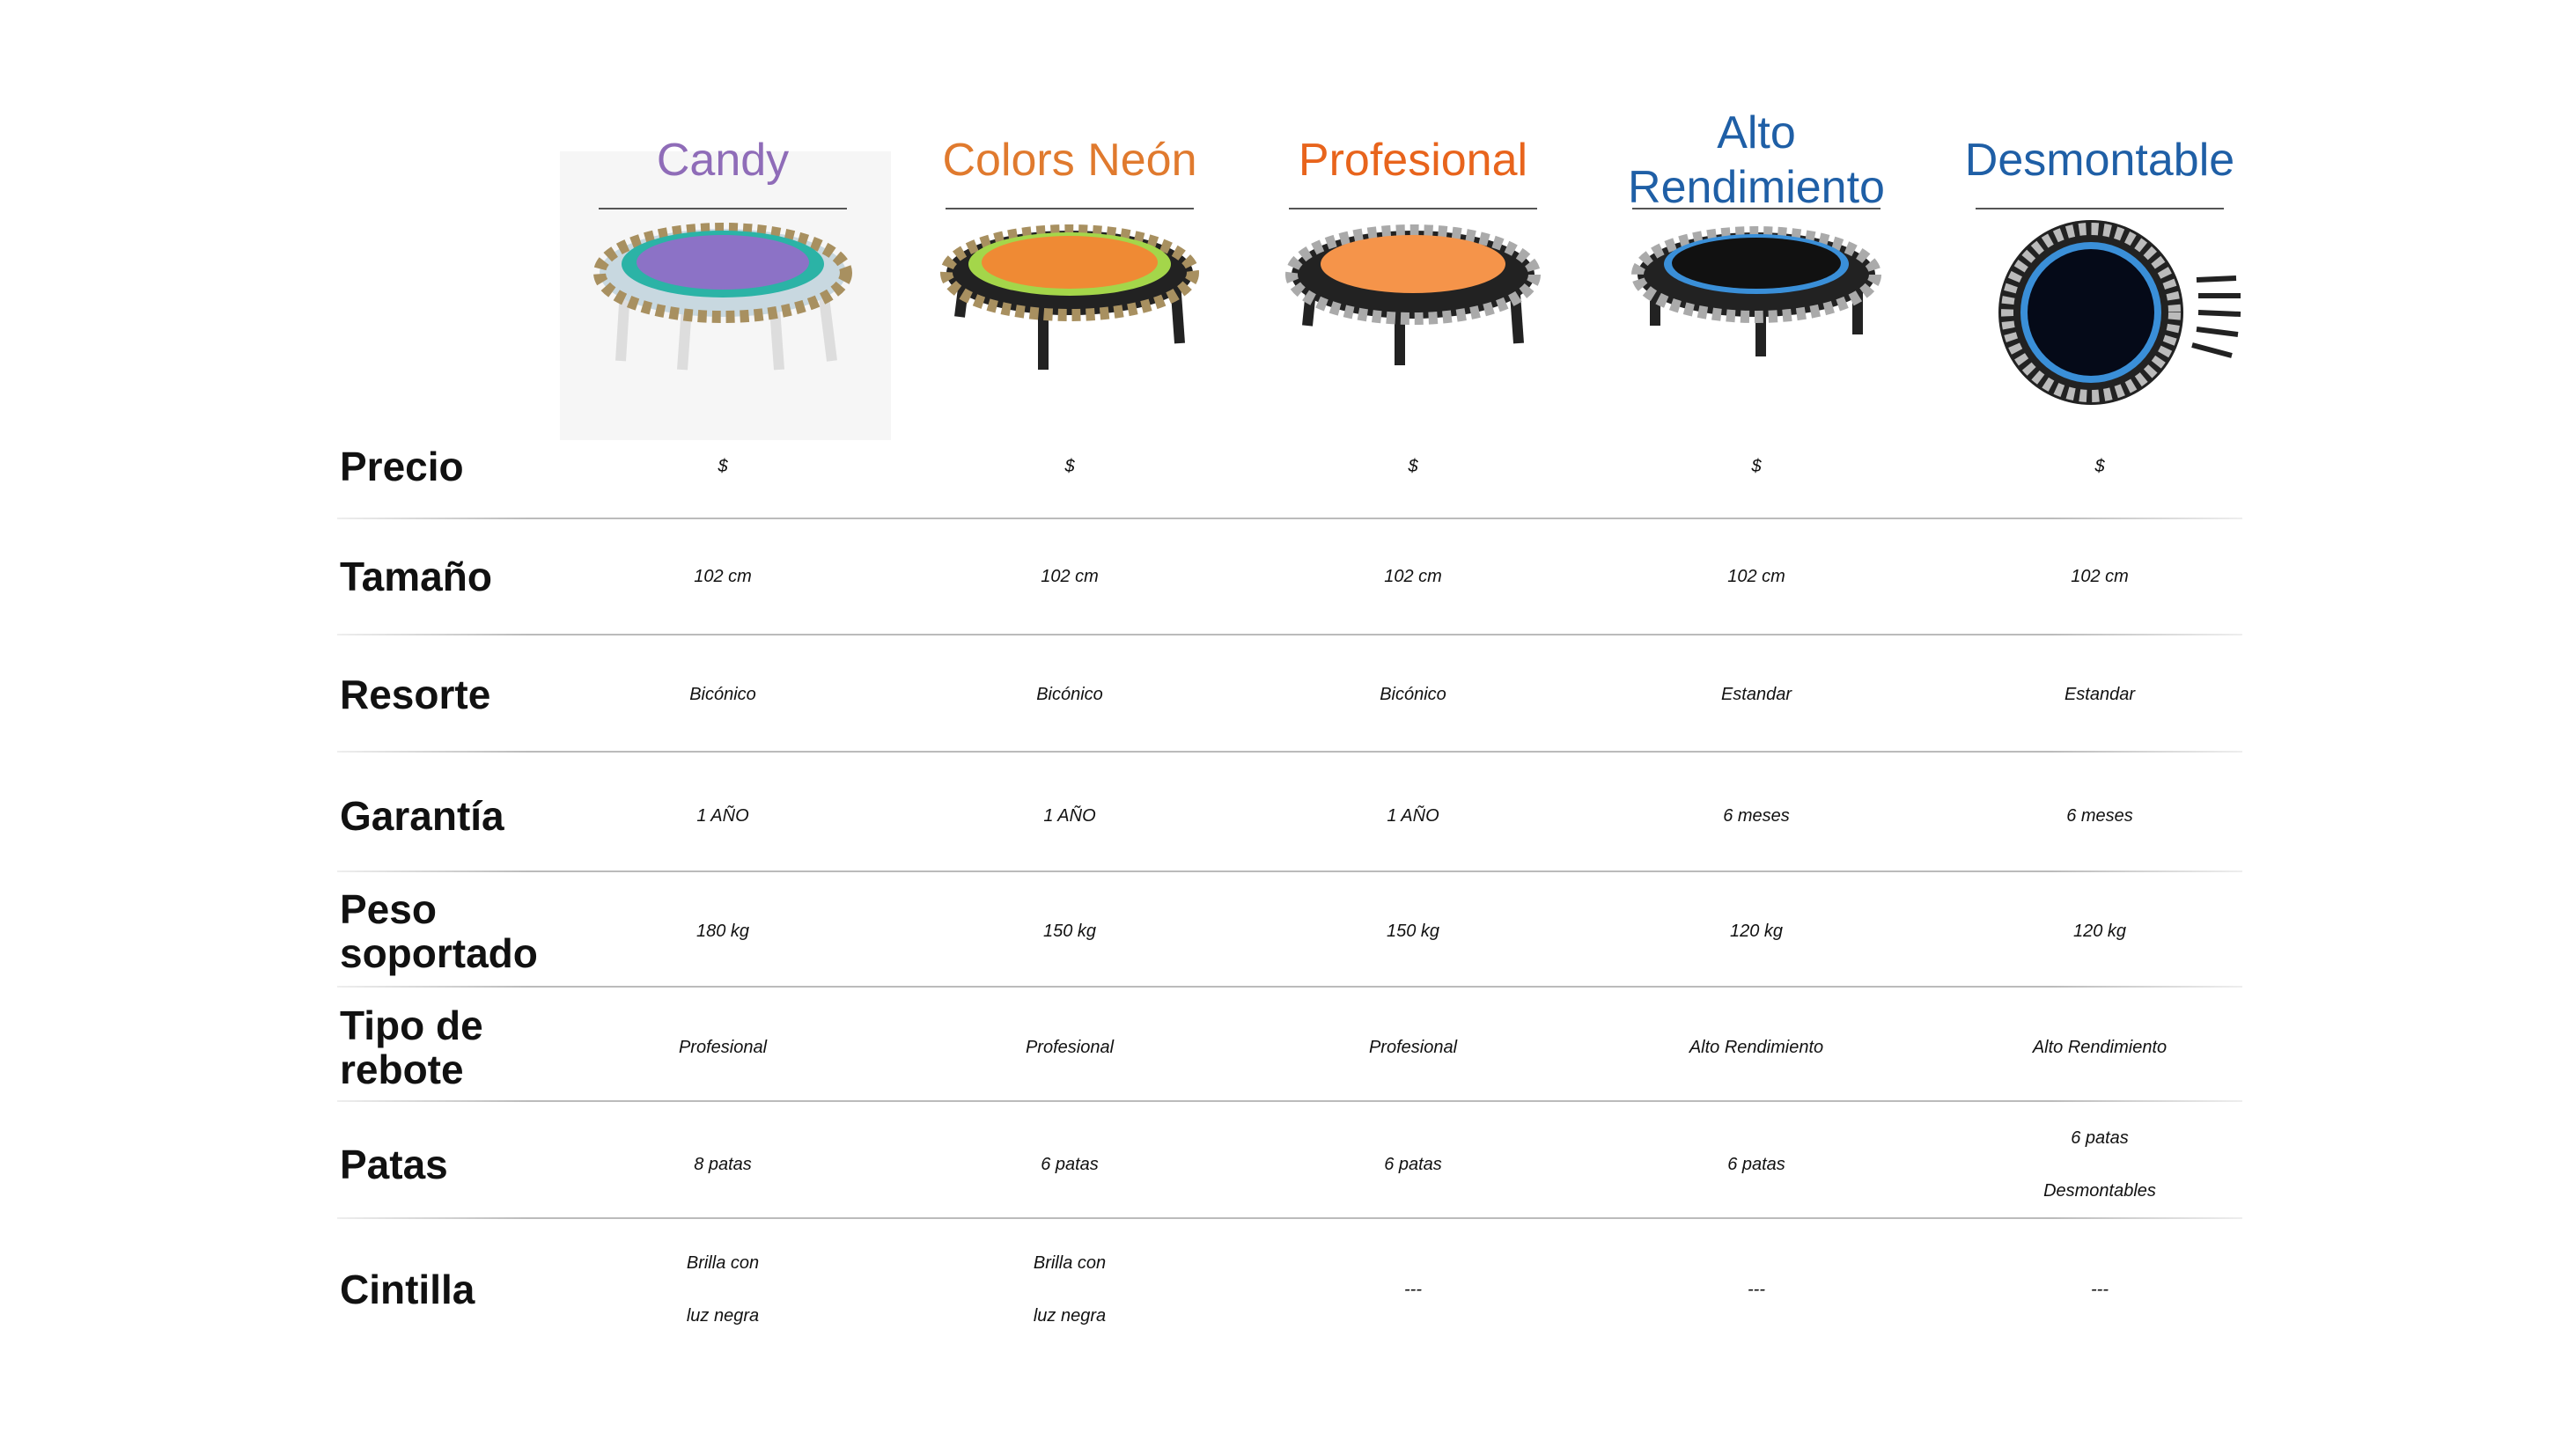 The height and width of the screenshot is (1447, 2576). Describe the element at coordinates (1413, 160) in the screenshot. I see `product-name: Profesional` at that location.